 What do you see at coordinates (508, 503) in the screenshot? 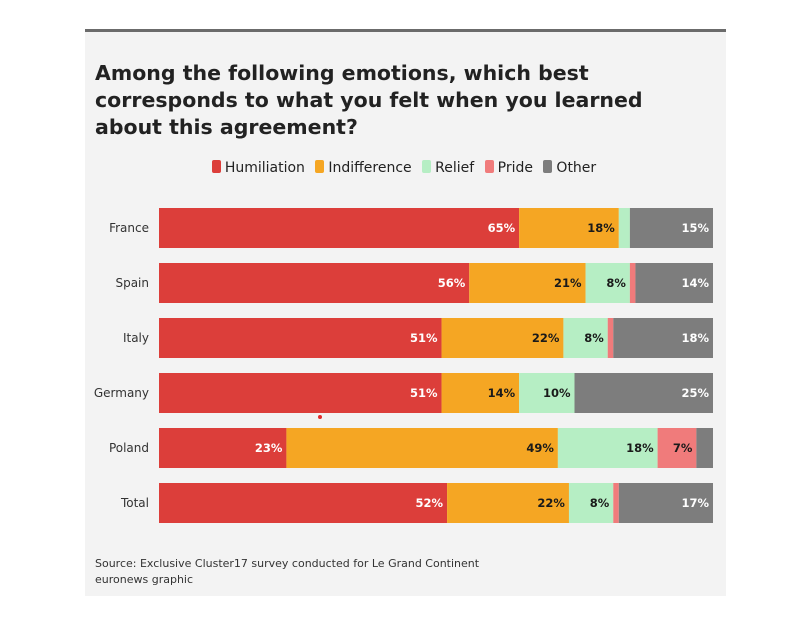
I see `bar-total-indifference` at bounding box center [508, 503].